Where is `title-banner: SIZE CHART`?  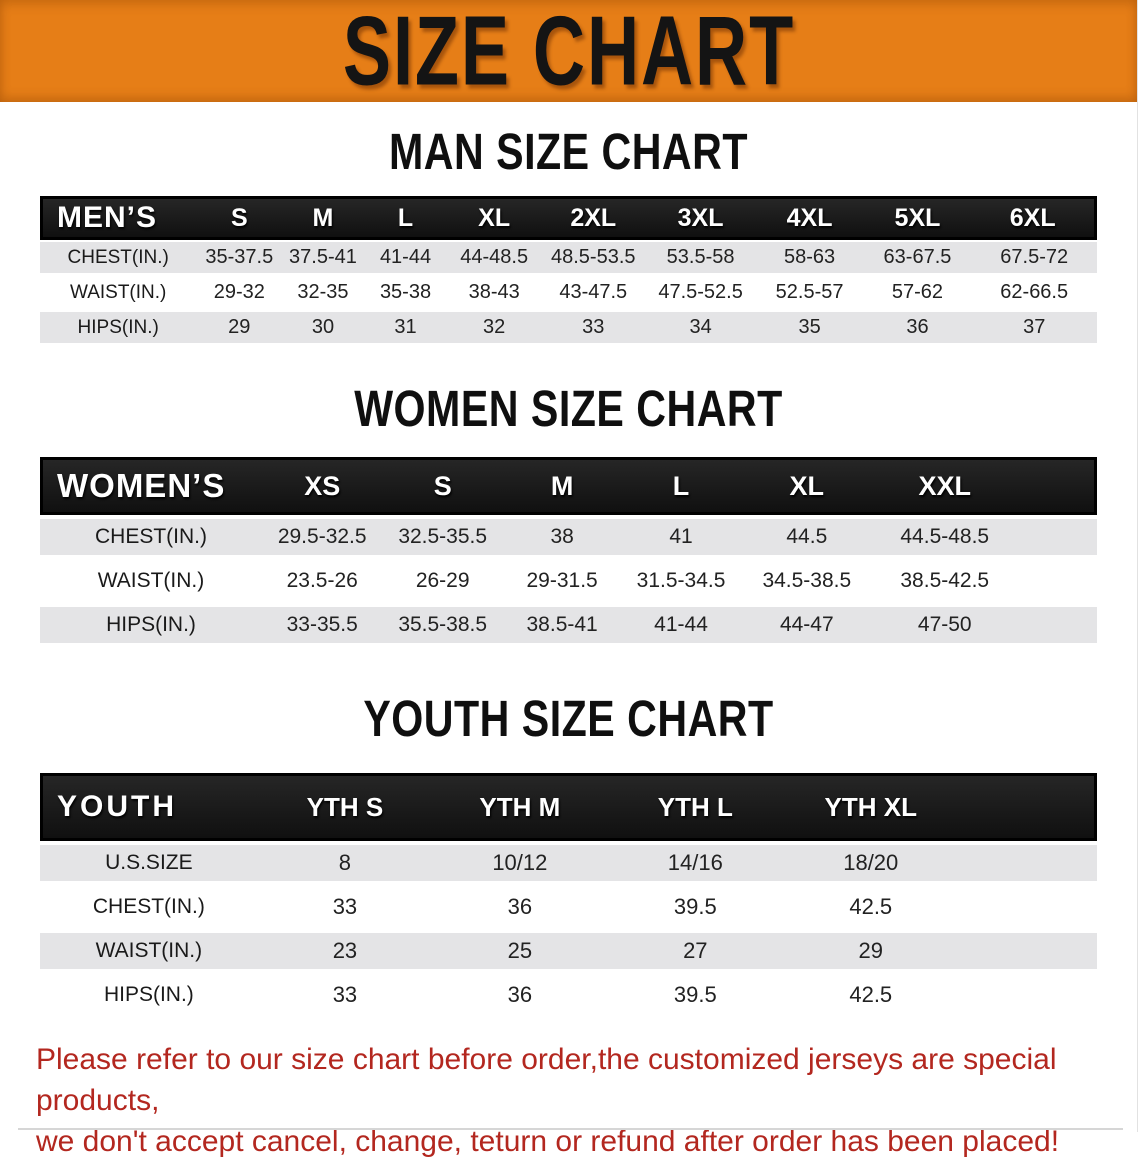 title-banner: SIZE CHART is located at coordinates (568, 53).